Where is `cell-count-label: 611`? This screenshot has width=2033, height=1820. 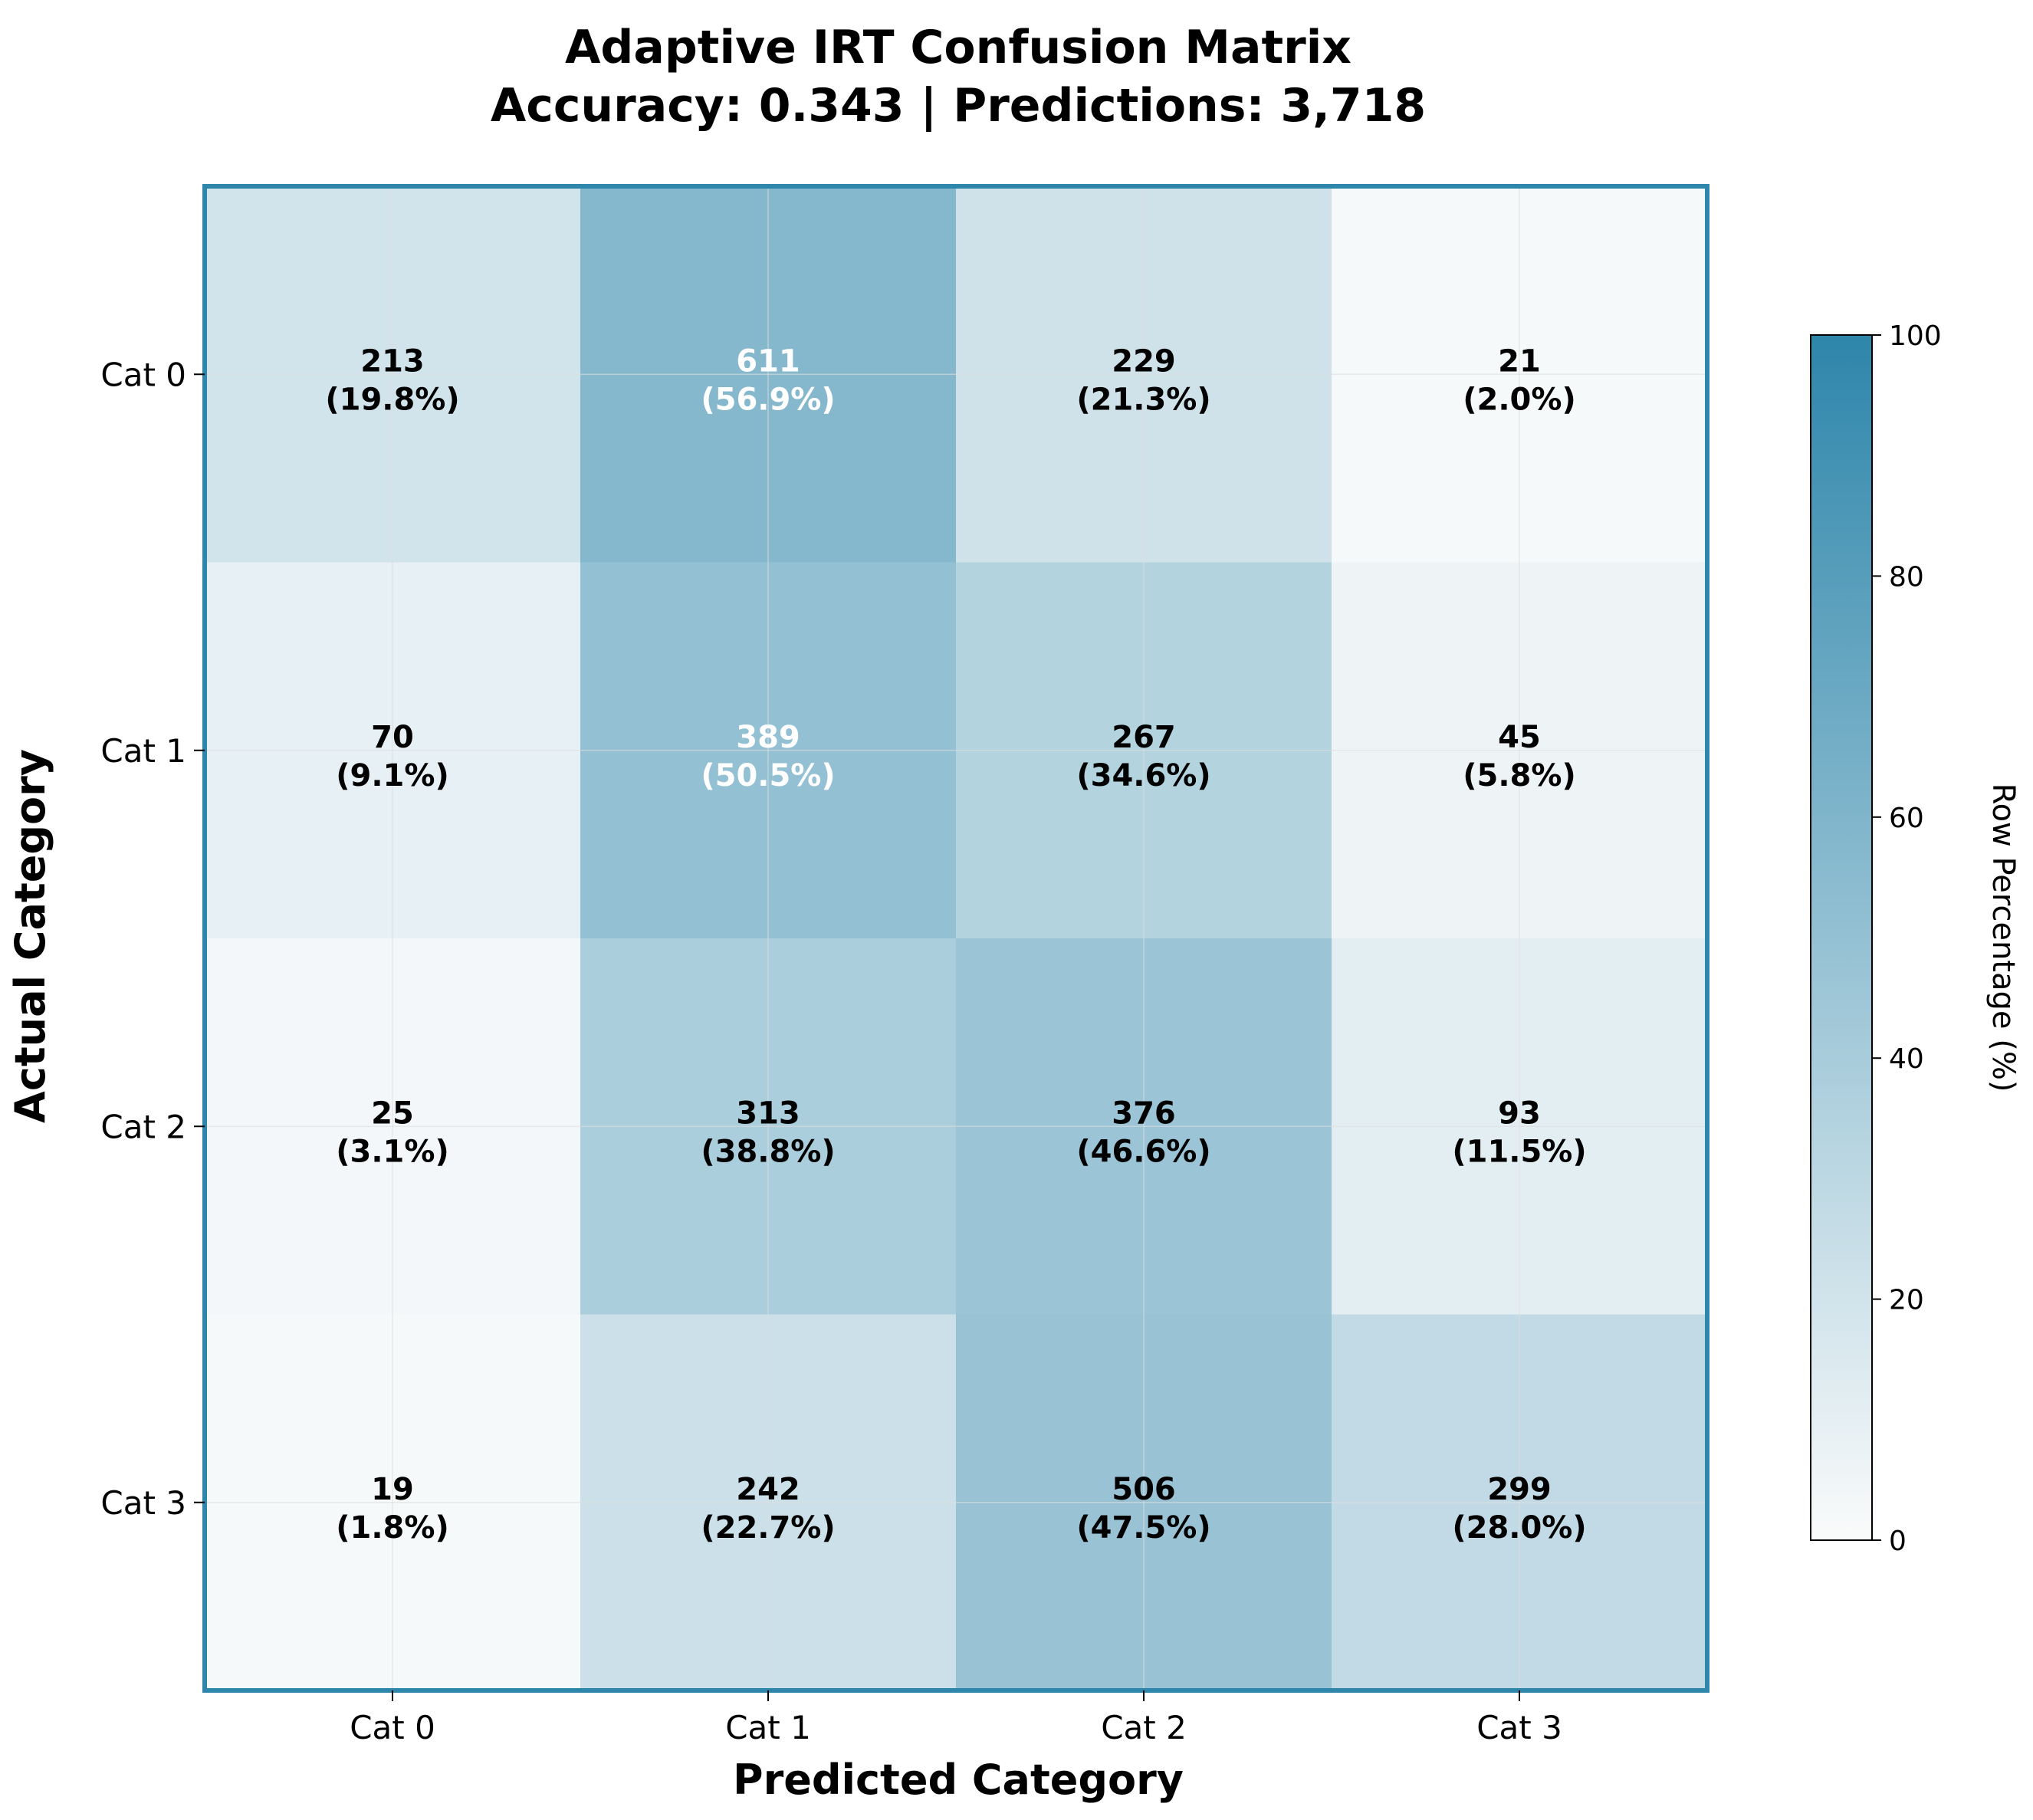
cell-count-label: 611 is located at coordinates (768, 361).